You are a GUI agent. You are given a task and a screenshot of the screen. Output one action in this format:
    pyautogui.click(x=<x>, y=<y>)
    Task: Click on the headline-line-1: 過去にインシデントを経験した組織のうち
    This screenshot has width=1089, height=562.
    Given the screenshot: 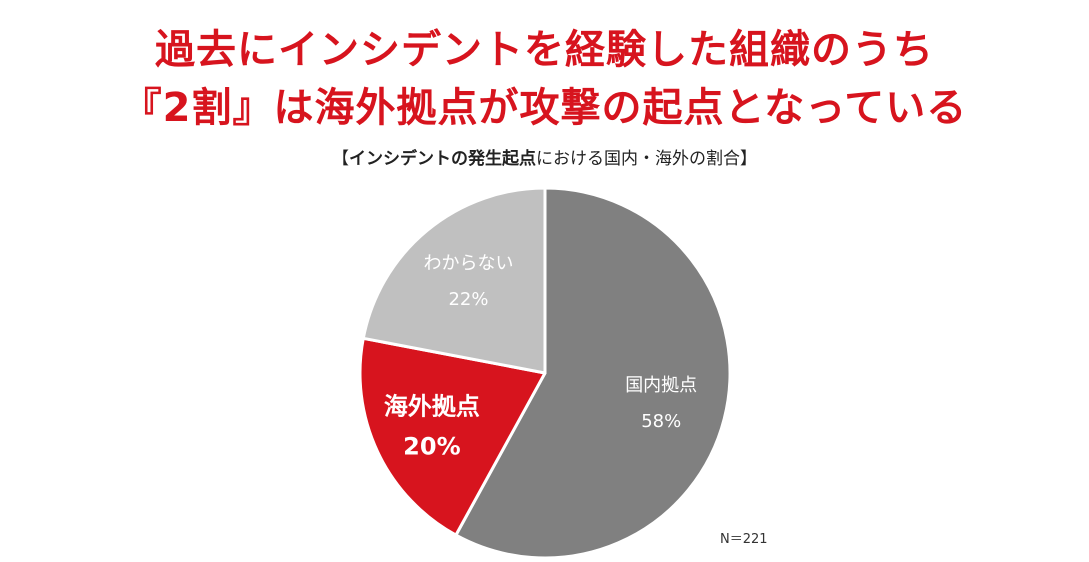 What is the action you would take?
    pyautogui.click(x=544, y=50)
    